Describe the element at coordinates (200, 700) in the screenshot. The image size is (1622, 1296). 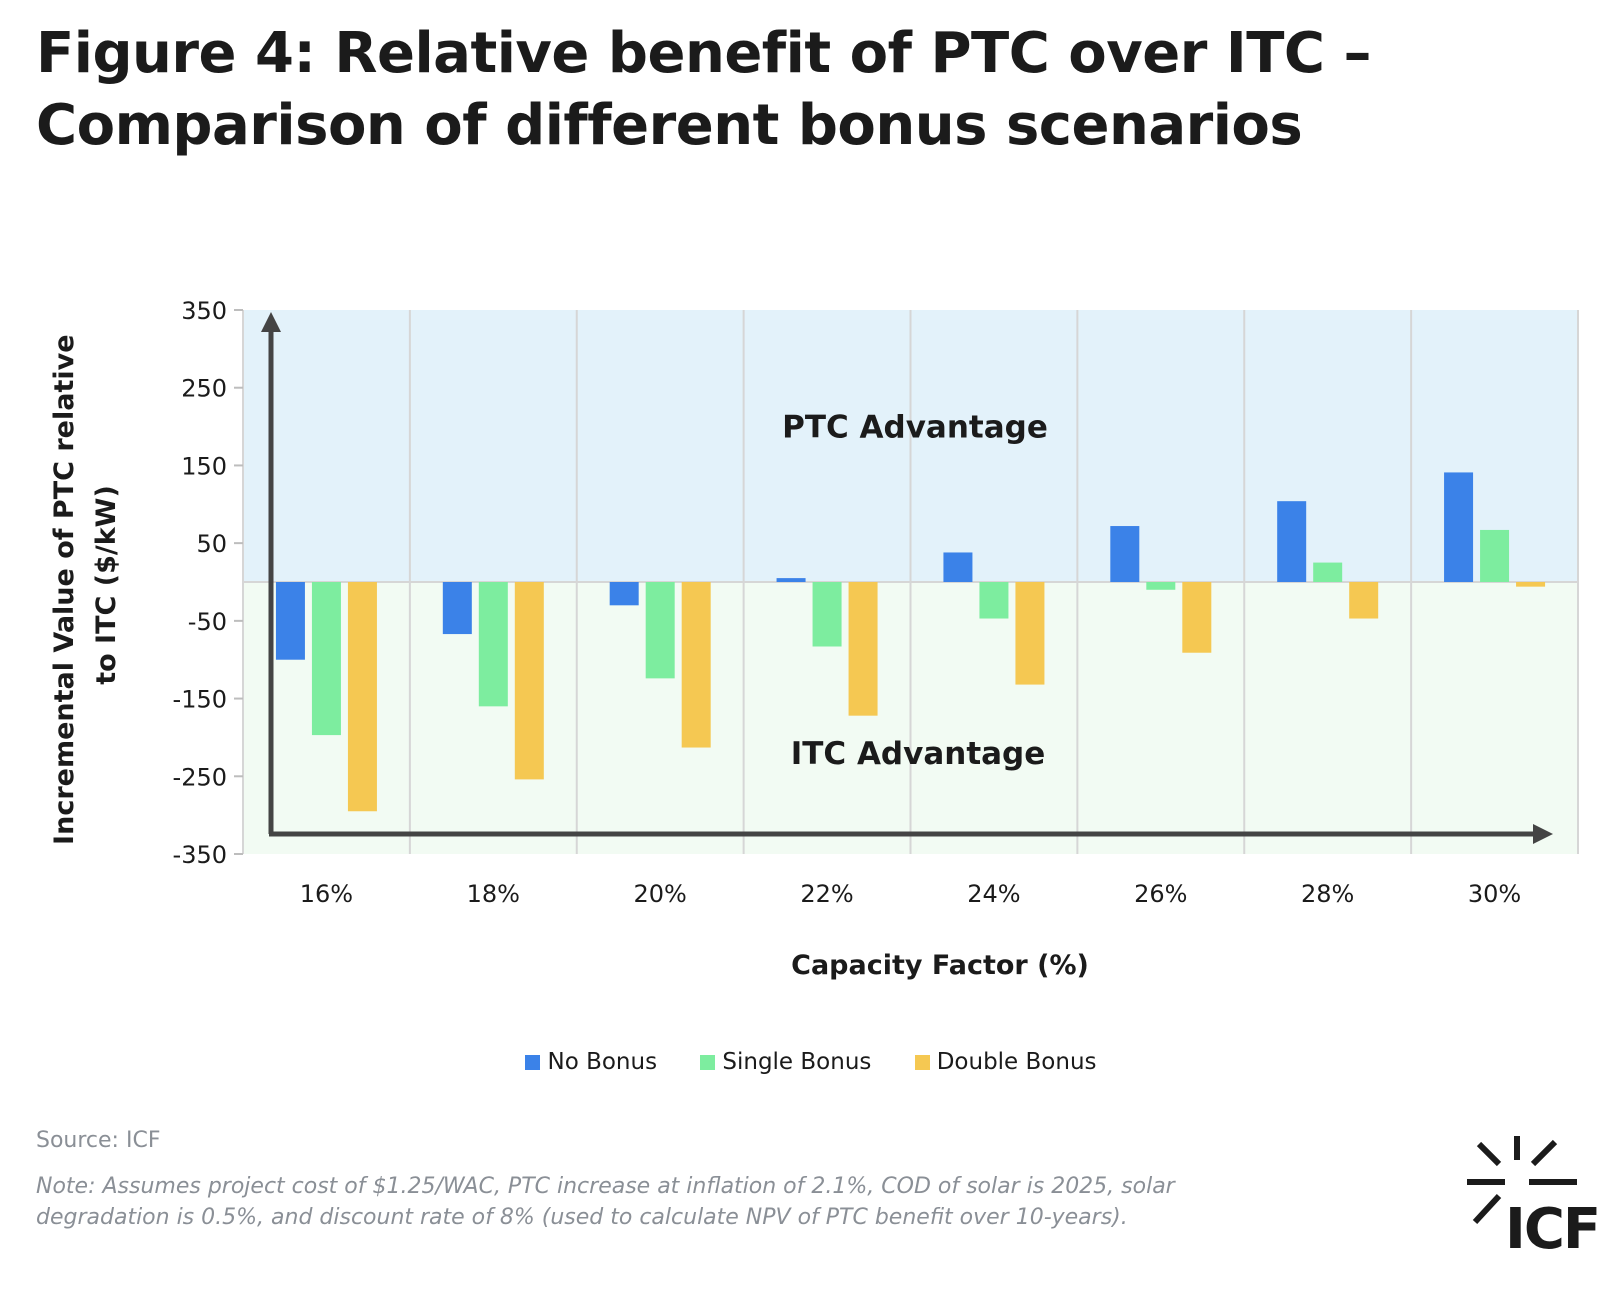
I see `y-tick-label: -150` at that location.